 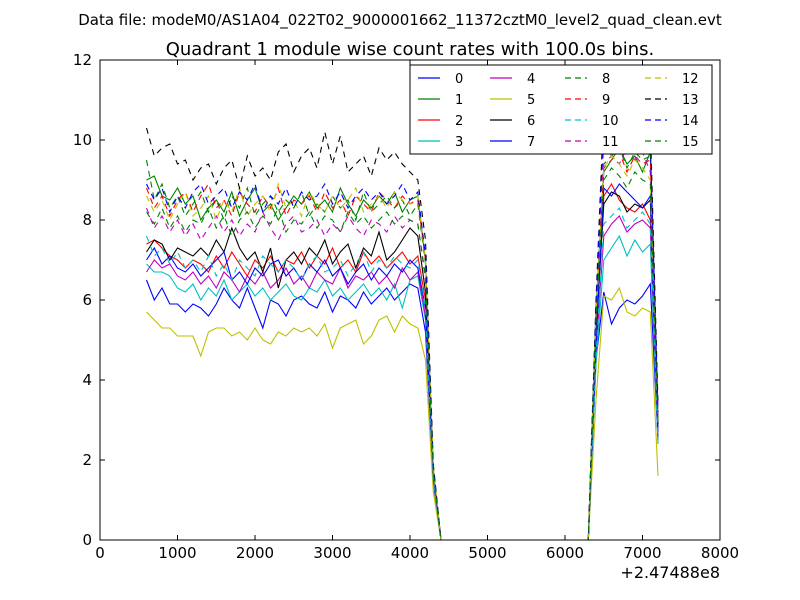 What do you see at coordinates (459, 100) in the screenshot?
I see `legend-label-1: 1` at bounding box center [459, 100].